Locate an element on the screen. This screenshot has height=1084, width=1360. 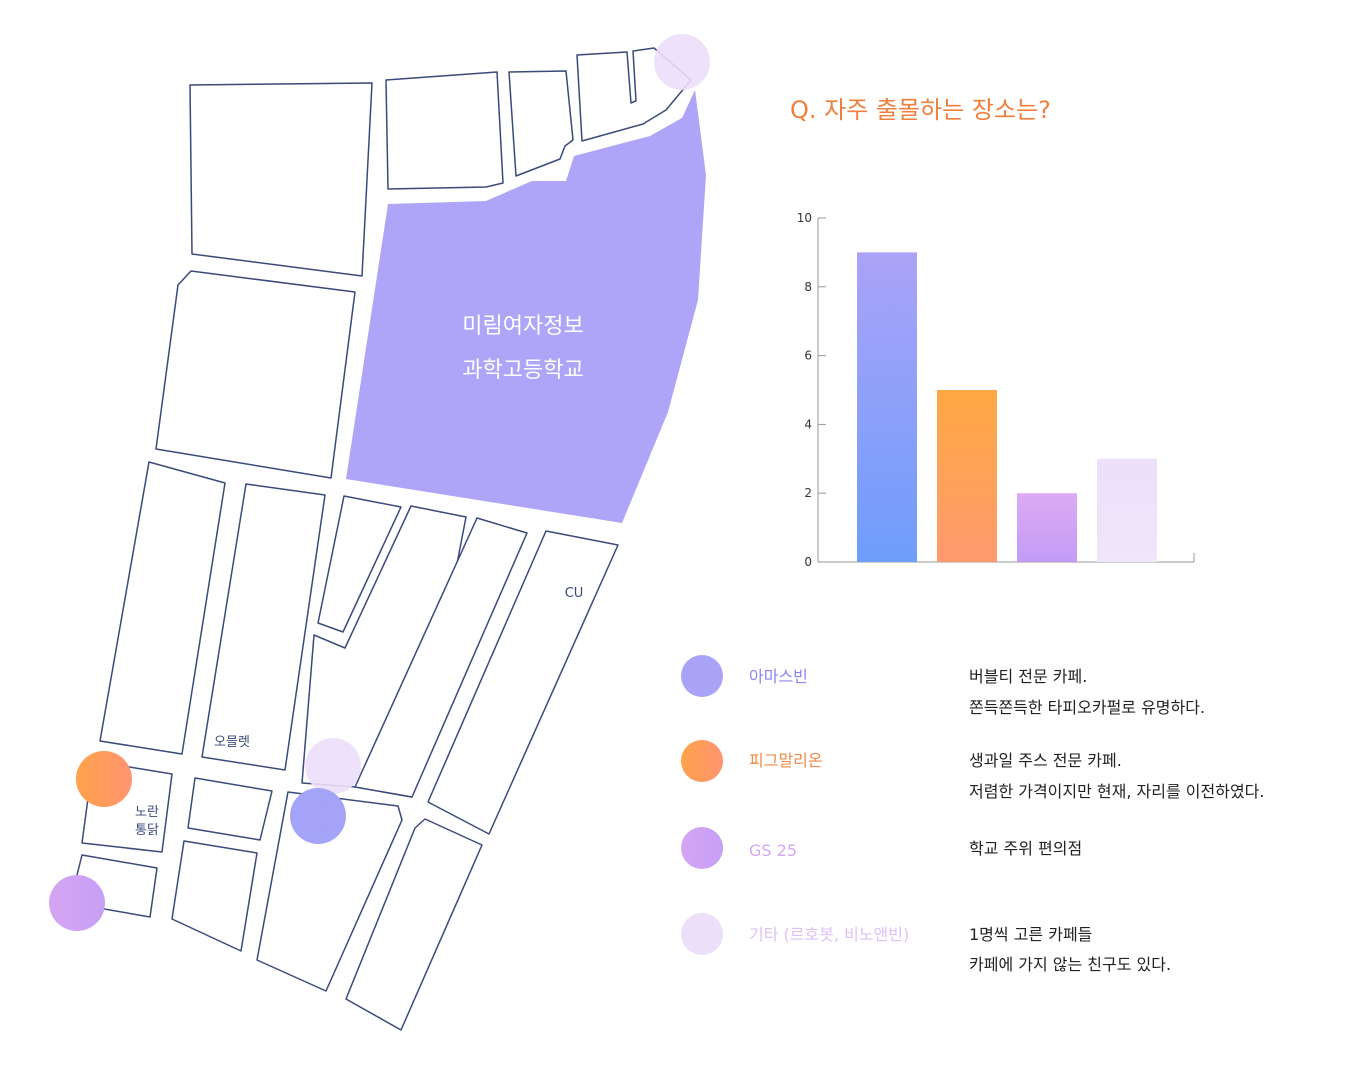
amasbin-location-marker is located at coordinates (318, 816).